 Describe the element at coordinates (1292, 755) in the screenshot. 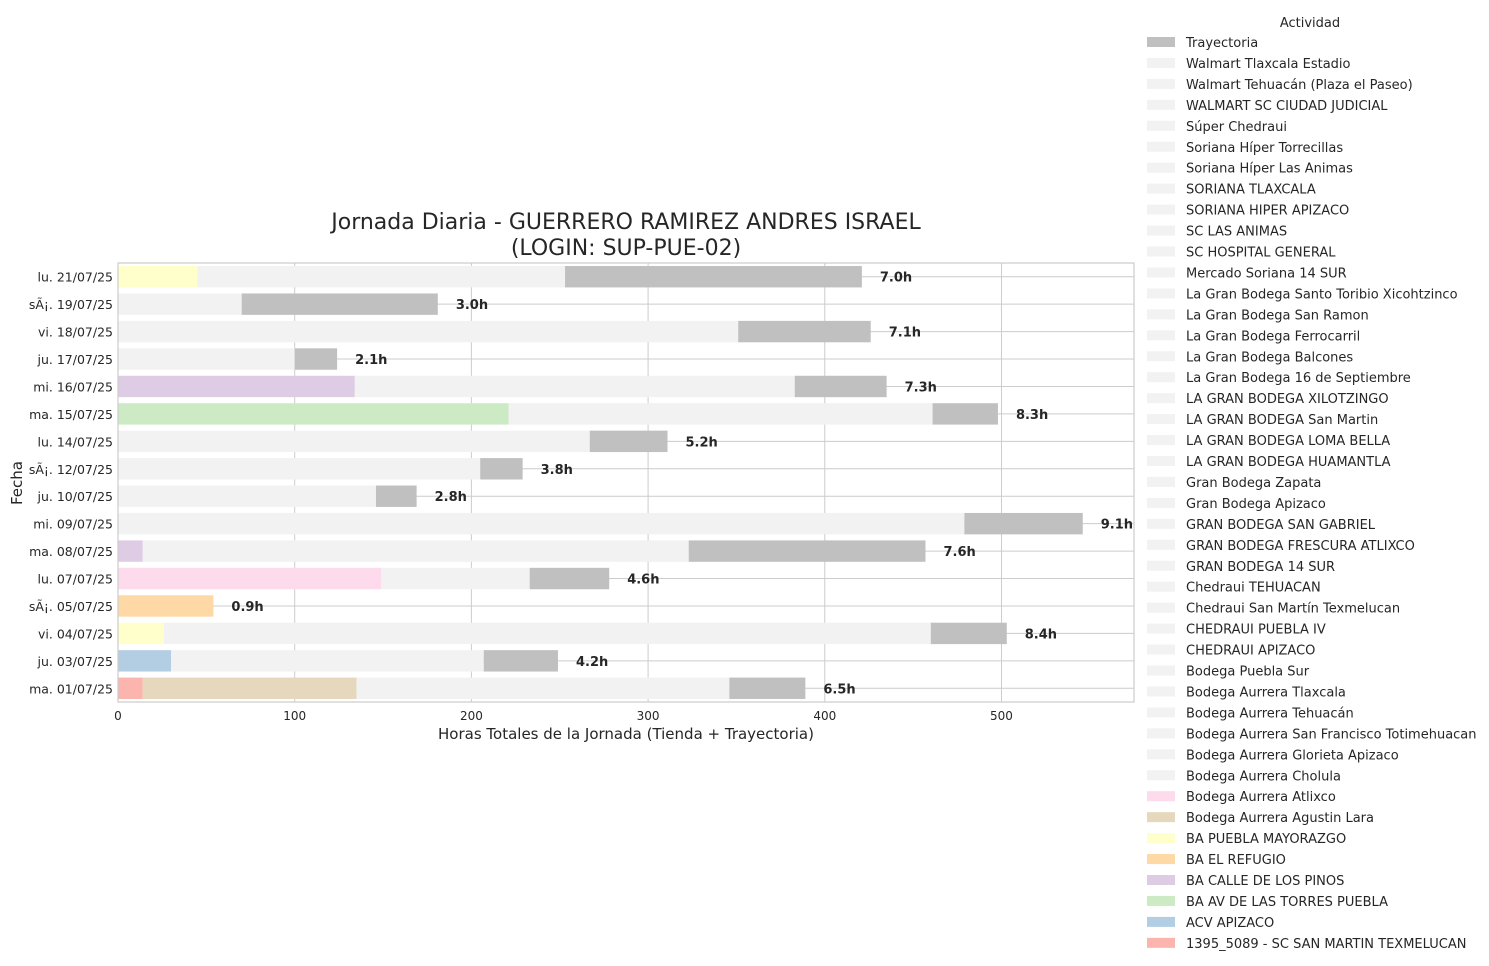

I see `legend-entry-label: Bodega Aurrera Glorieta Apizaco` at that location.